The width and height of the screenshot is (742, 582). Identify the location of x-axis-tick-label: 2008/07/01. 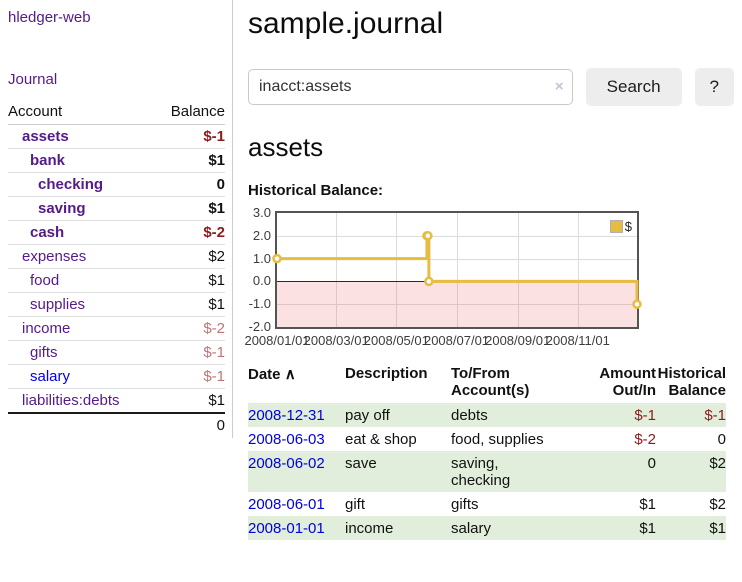
(456, 340).